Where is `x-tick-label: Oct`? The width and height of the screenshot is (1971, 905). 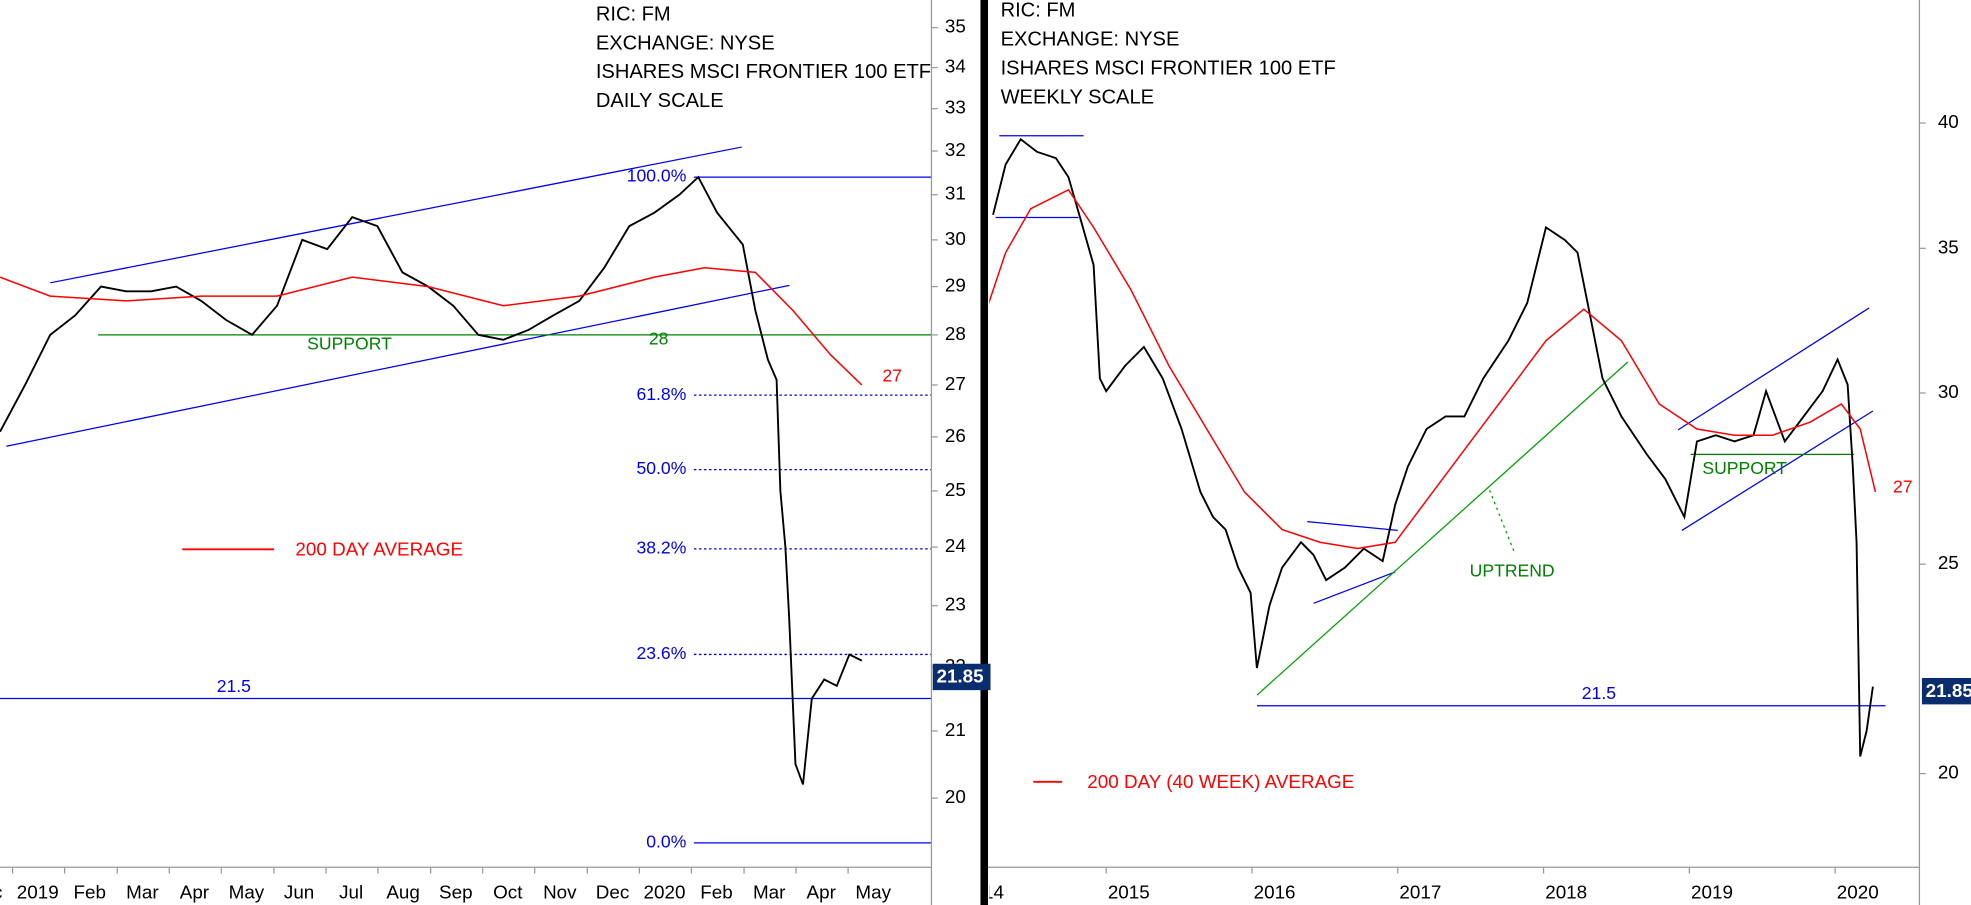
x-tick-label: Oct is located at coordinates (508, 892).